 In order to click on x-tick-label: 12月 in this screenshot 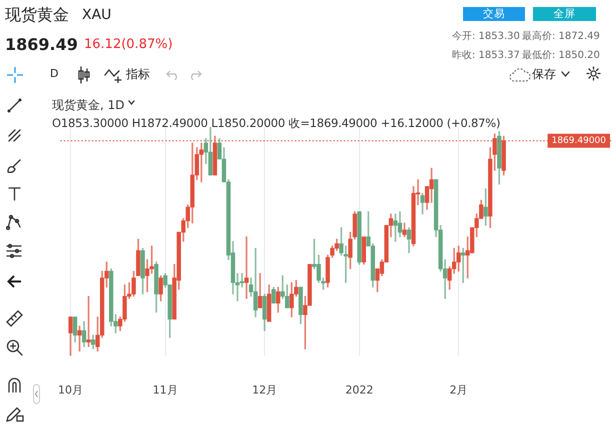, I will do `click(265, 389)`.